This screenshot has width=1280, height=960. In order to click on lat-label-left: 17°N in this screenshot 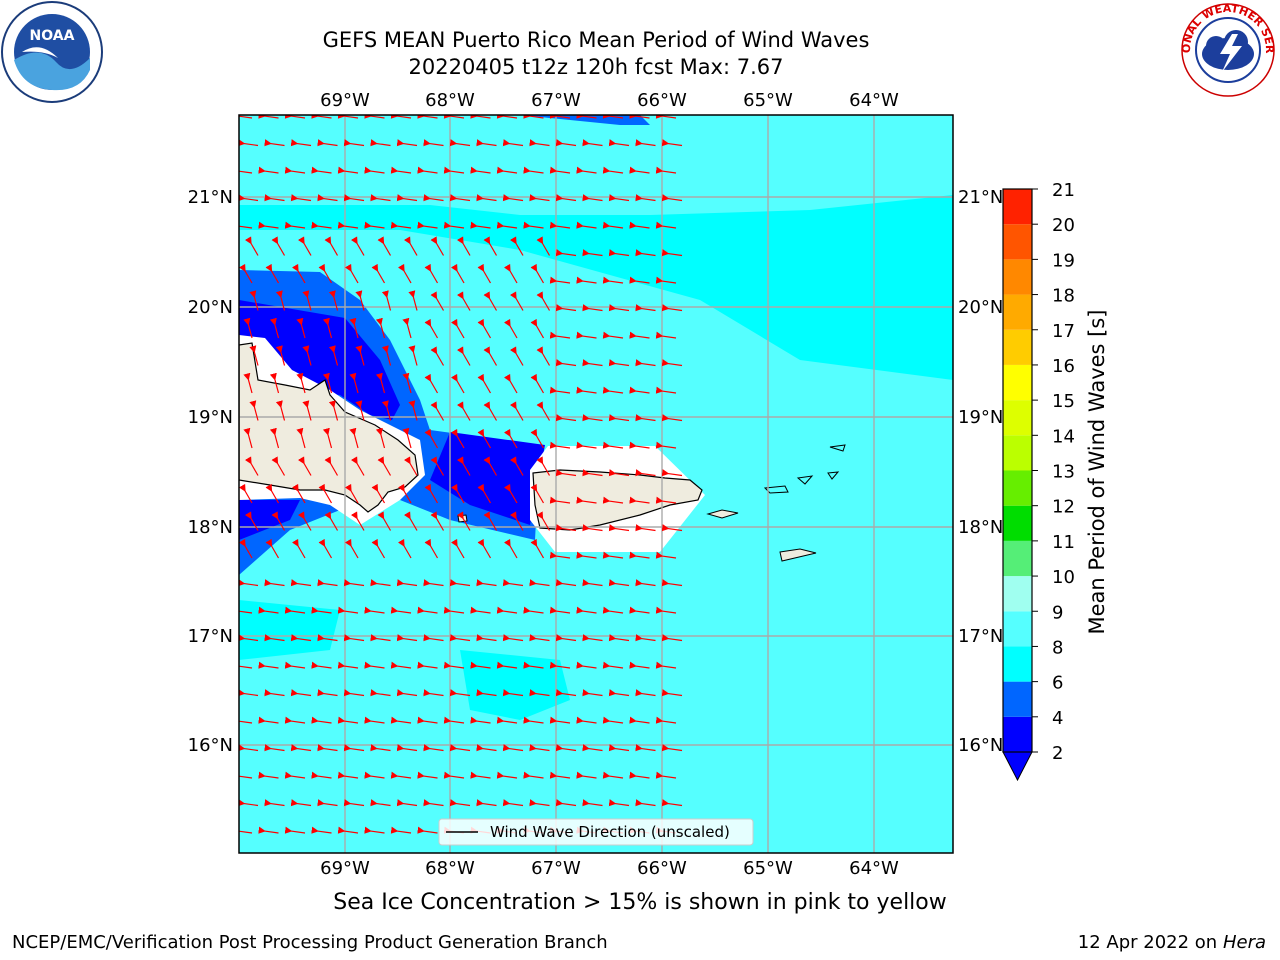, I will do `click(210, 636)`.